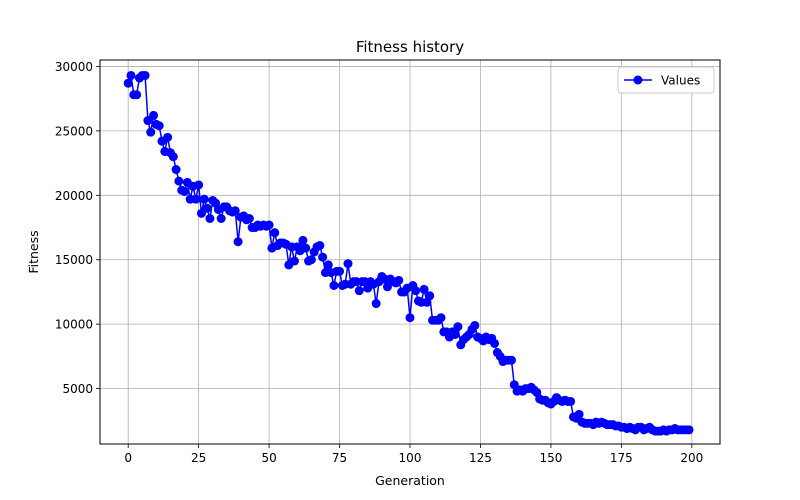 The height and width of the screenshot is (500, 800). Describe the element at coordinates (74, 131) in the screenshot. I see `y-tick-label: 25000` at that location.